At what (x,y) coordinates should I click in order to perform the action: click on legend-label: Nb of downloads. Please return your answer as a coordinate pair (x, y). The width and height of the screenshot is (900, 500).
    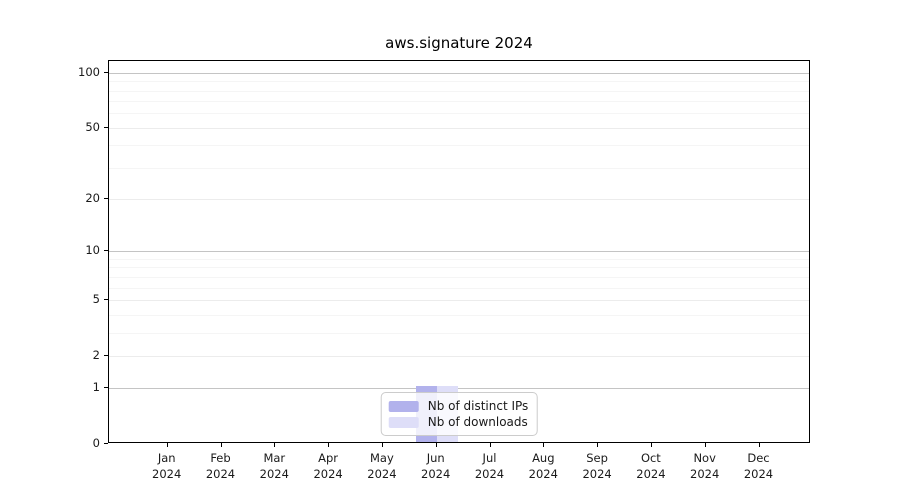
    Looking at the image, I should click on (477, 422).